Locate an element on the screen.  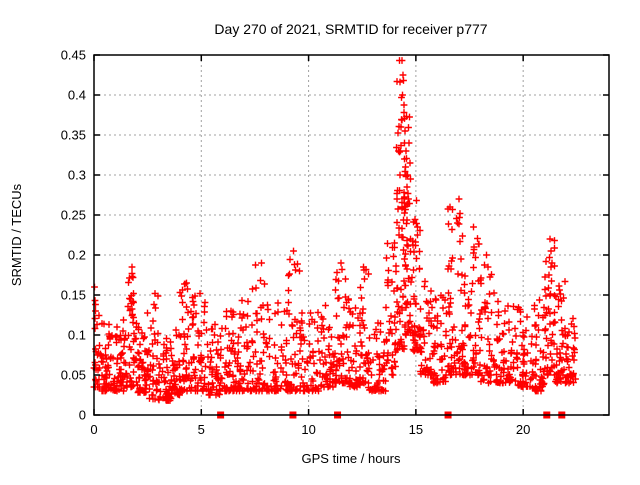
x-tick-label: 20 is located at coordinates (523, 429).